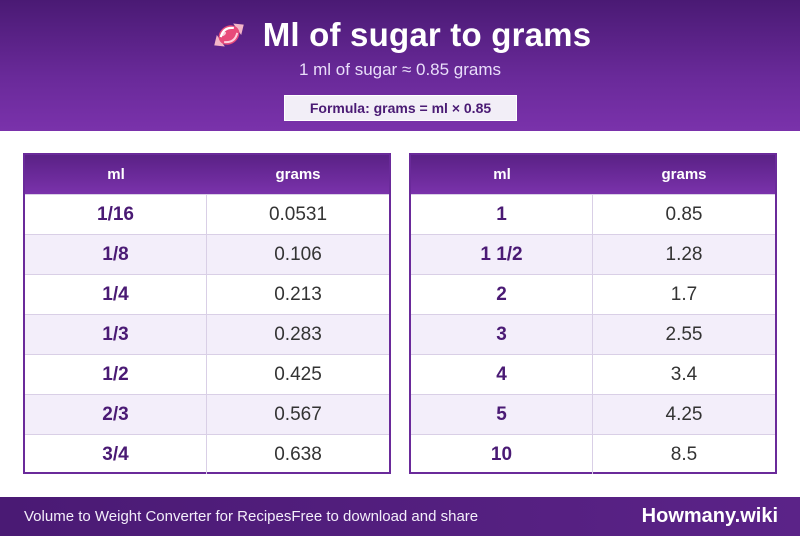 The width and height of the screenshot is (800, 536). I want to click on title-row: Ml of sugar to grams, so click(400, 35).